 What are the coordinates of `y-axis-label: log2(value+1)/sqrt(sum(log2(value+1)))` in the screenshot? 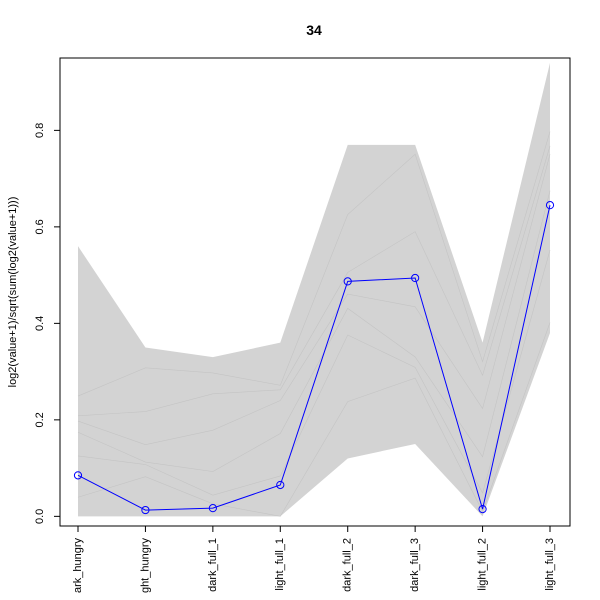 It's located at (13, 292).